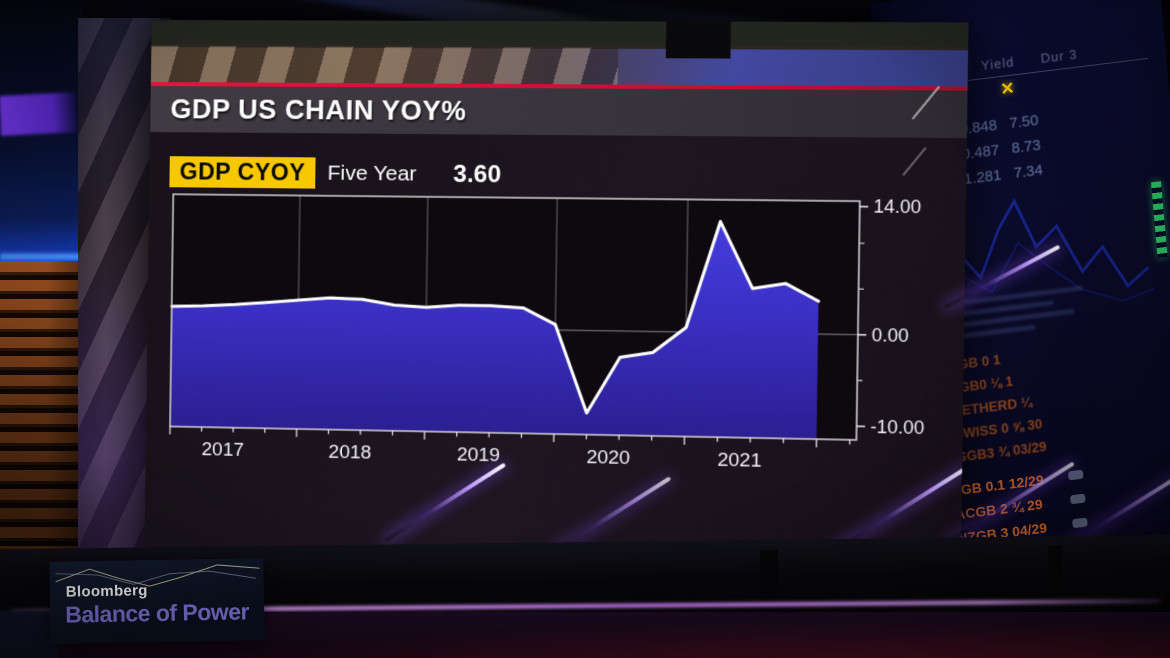  I want to click on y-tick-label: 0.00, so click(889, 335).